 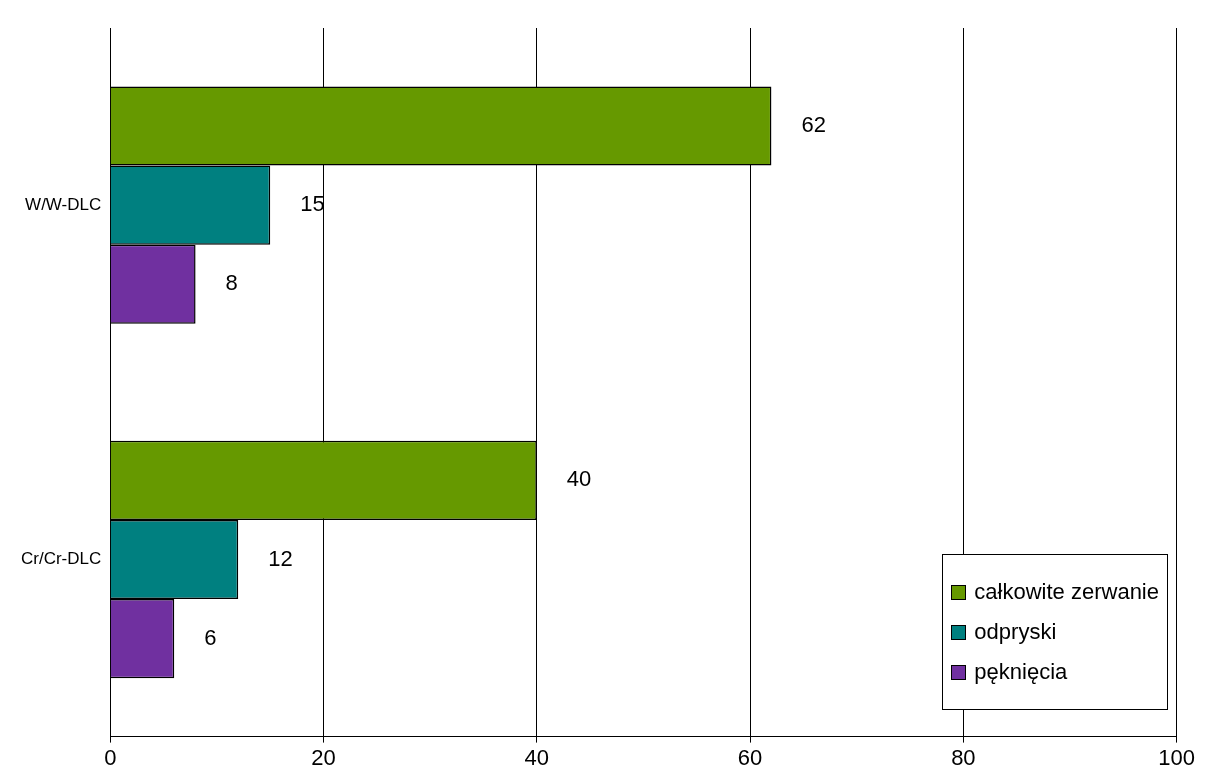 I want to click on x-tick-label: 60, so click(x=750, y=757).